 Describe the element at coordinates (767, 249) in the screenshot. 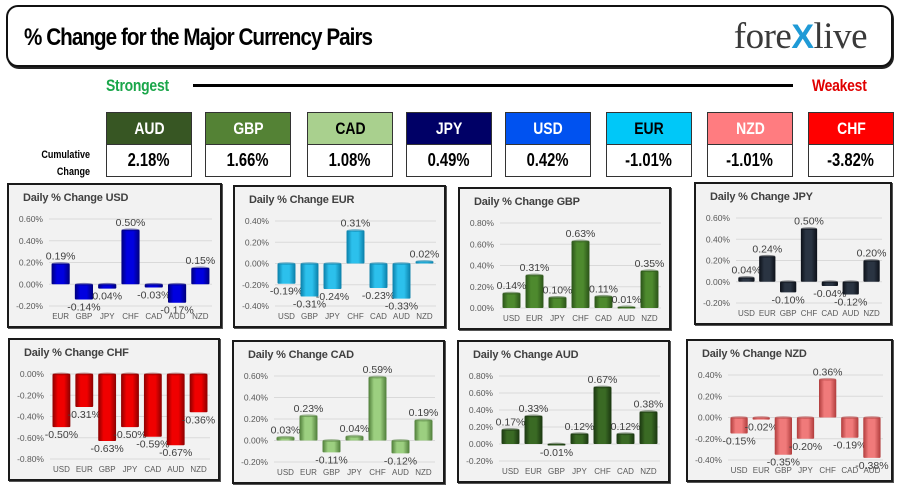

I see `data-label: 0.24%` at that location.